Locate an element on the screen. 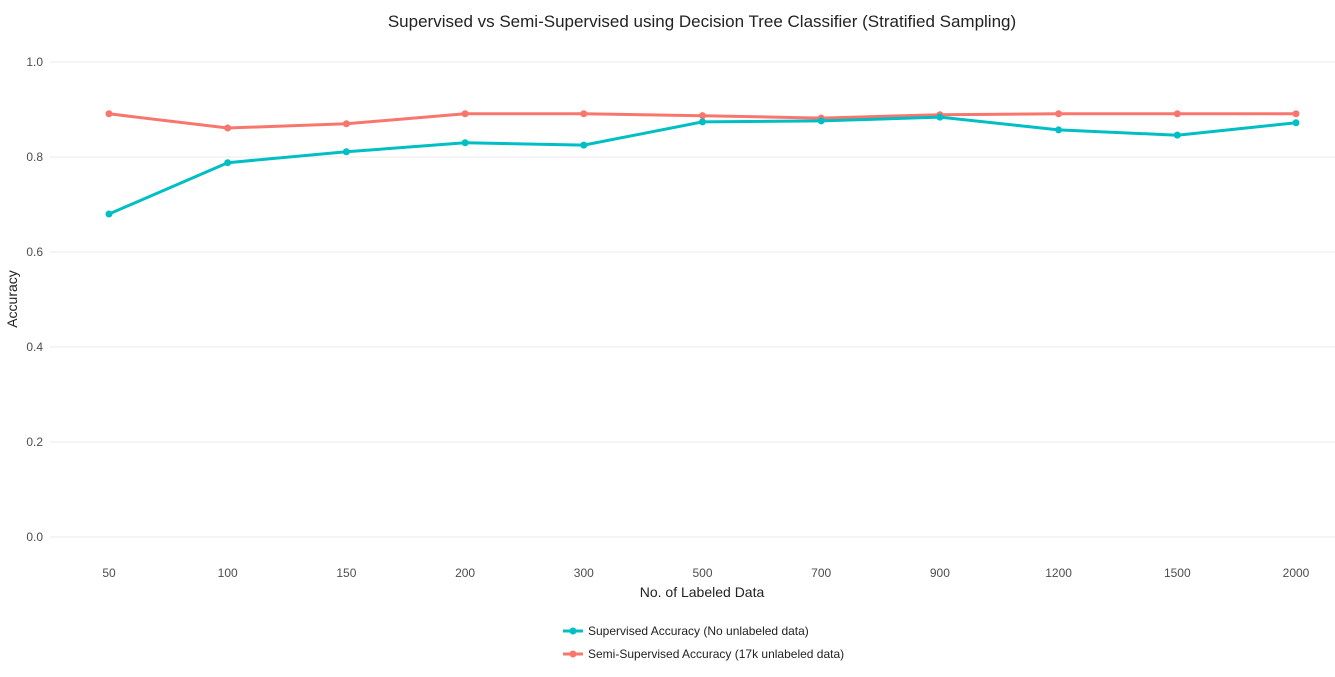 This screenshot has width=1335, height=677. x-axis-title: No. of Labeled Data is located at coordinates (702, 592).